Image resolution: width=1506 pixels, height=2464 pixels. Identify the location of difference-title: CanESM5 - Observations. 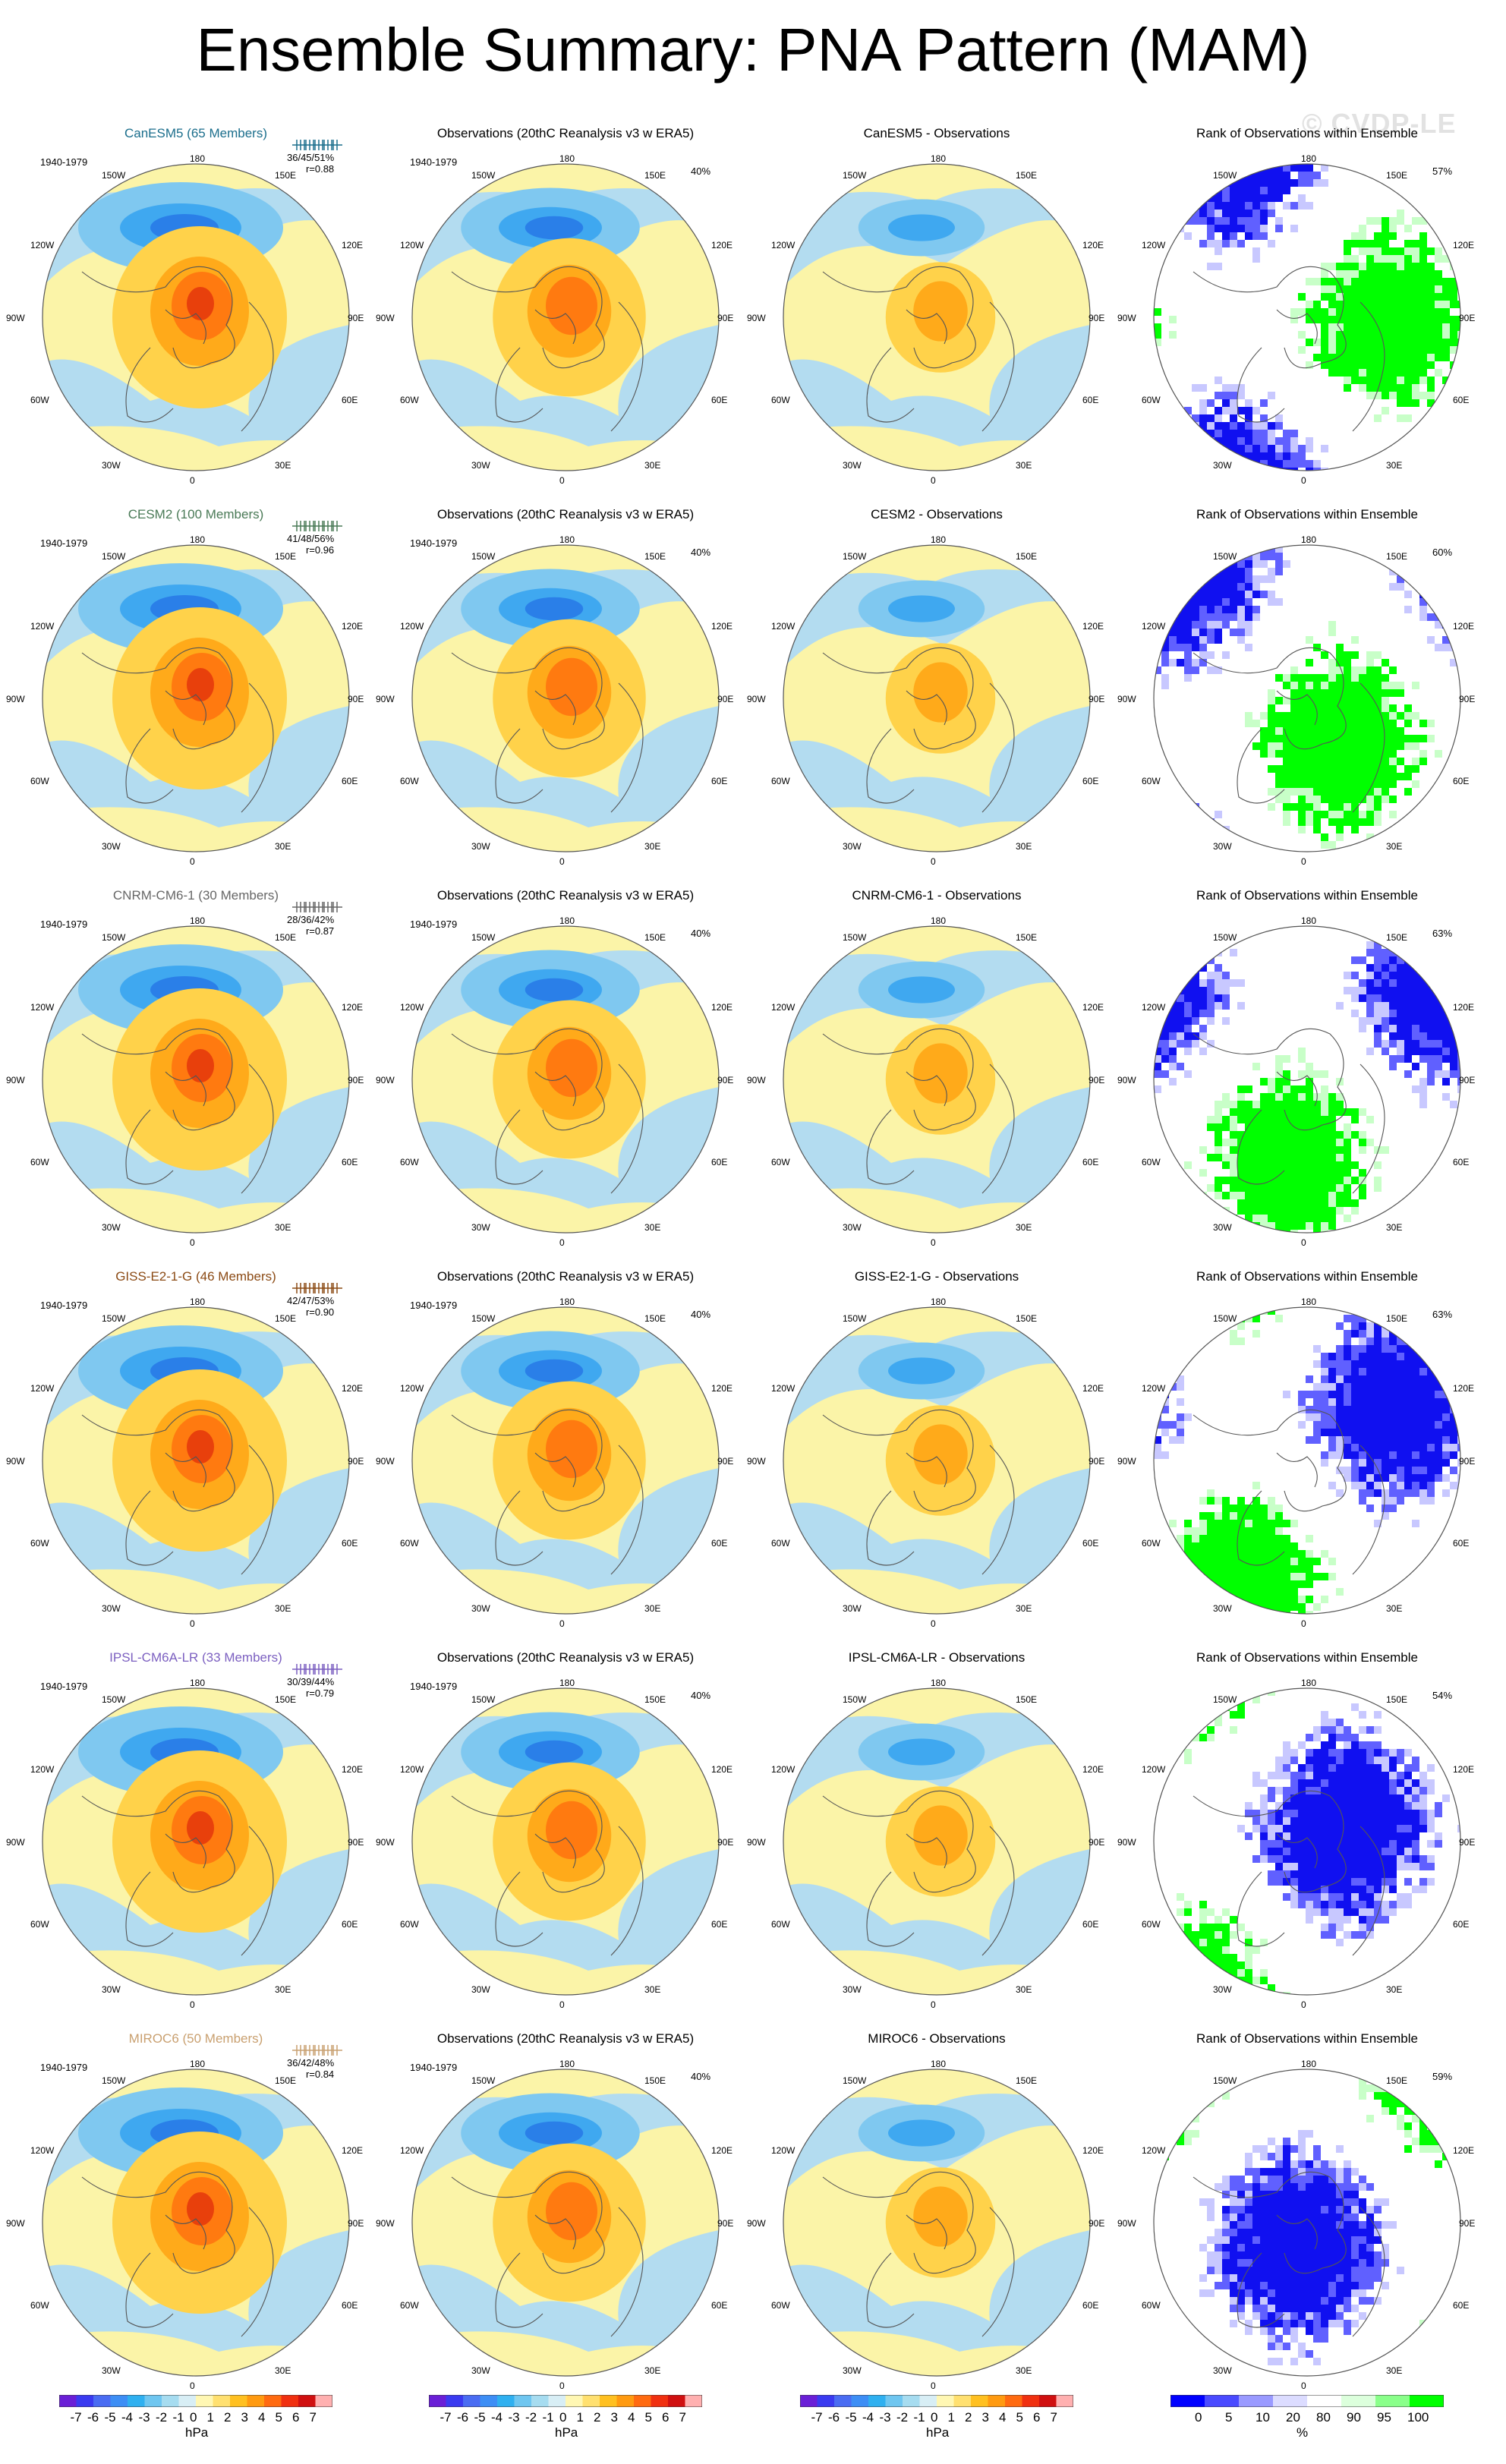
(936, 133).